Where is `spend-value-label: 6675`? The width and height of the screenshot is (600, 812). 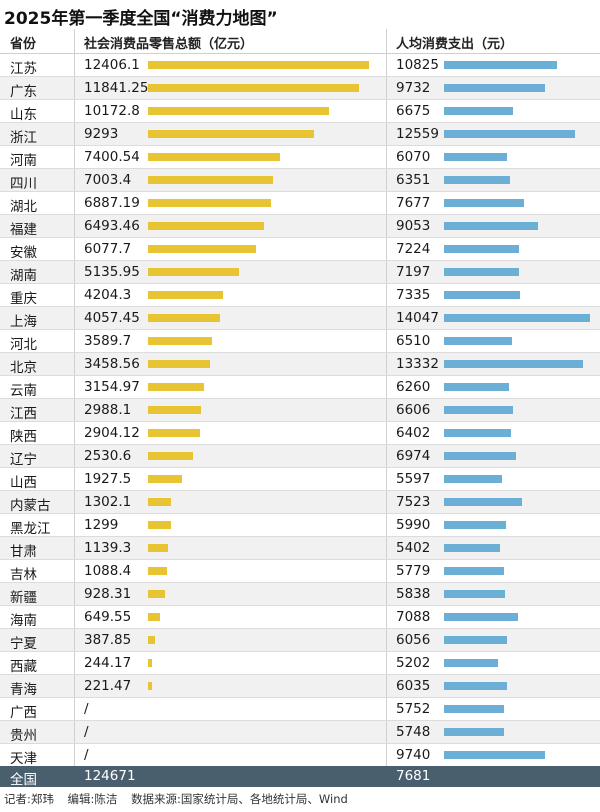
spend-value-label: 6675 is located at coordinates (413, 111).